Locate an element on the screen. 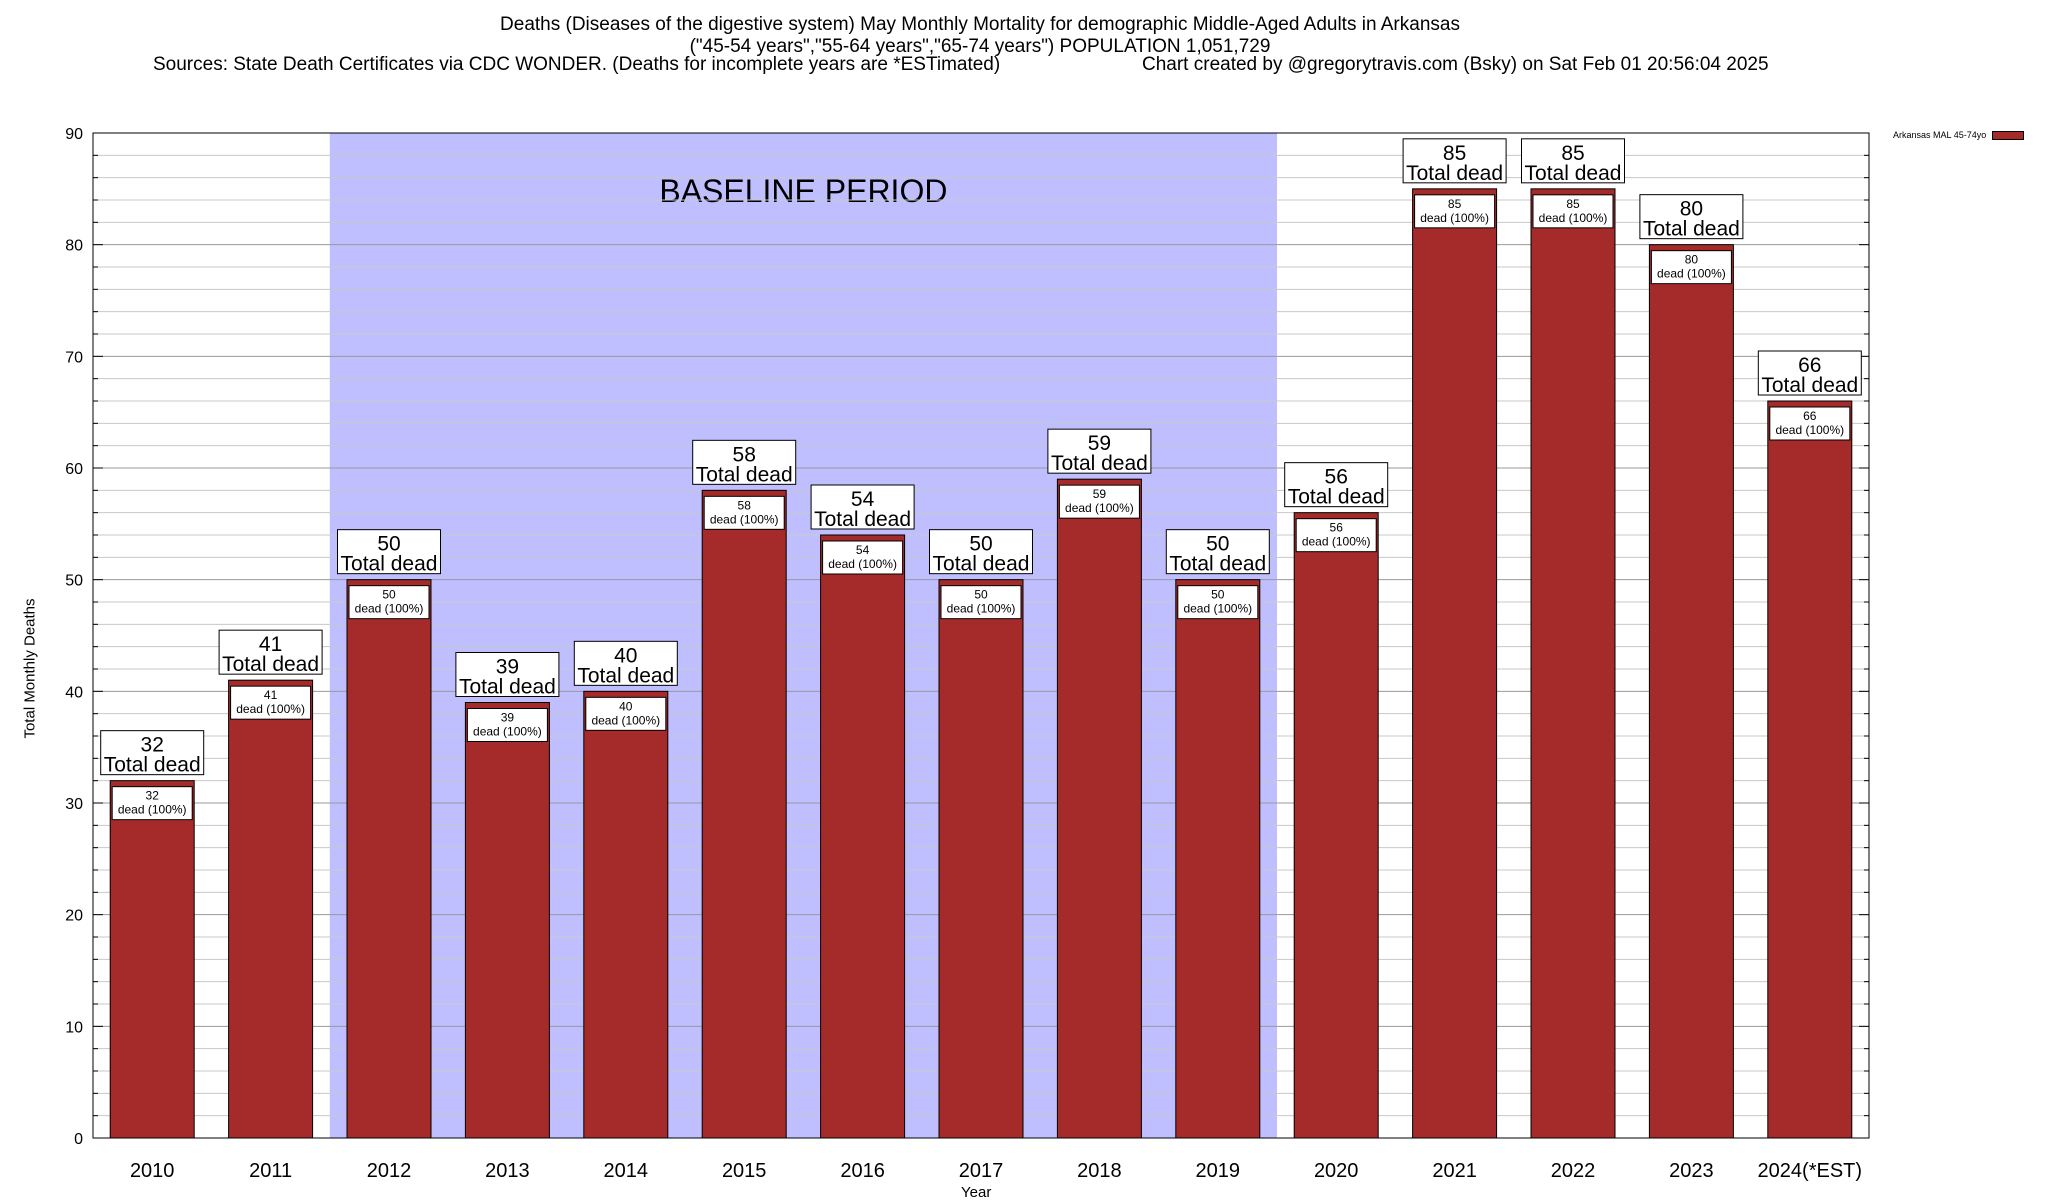 The height and width of the screenshot is (1201, 2048). y-tick-label: 40 is located at coordinates (74, 692).